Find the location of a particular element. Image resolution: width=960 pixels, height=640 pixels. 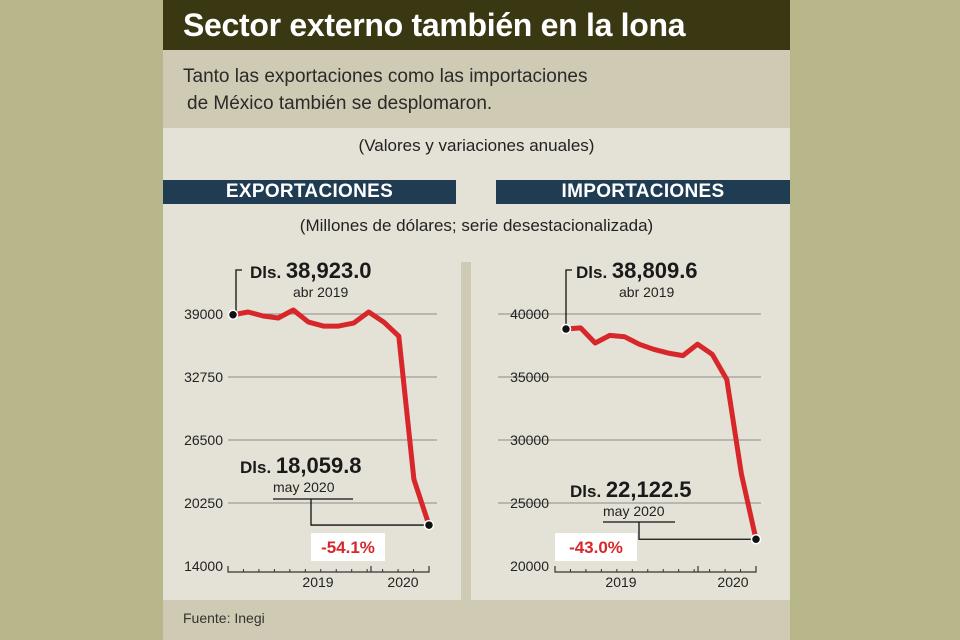

imports-y-tick-label: 25000 is located at coordinates (529, 503).